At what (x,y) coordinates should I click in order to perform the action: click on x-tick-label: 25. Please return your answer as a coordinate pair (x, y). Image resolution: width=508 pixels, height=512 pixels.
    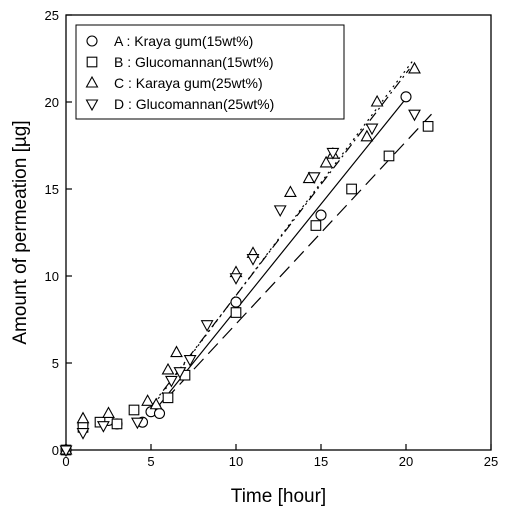
    Looking at the image, I should click on (491, 461).